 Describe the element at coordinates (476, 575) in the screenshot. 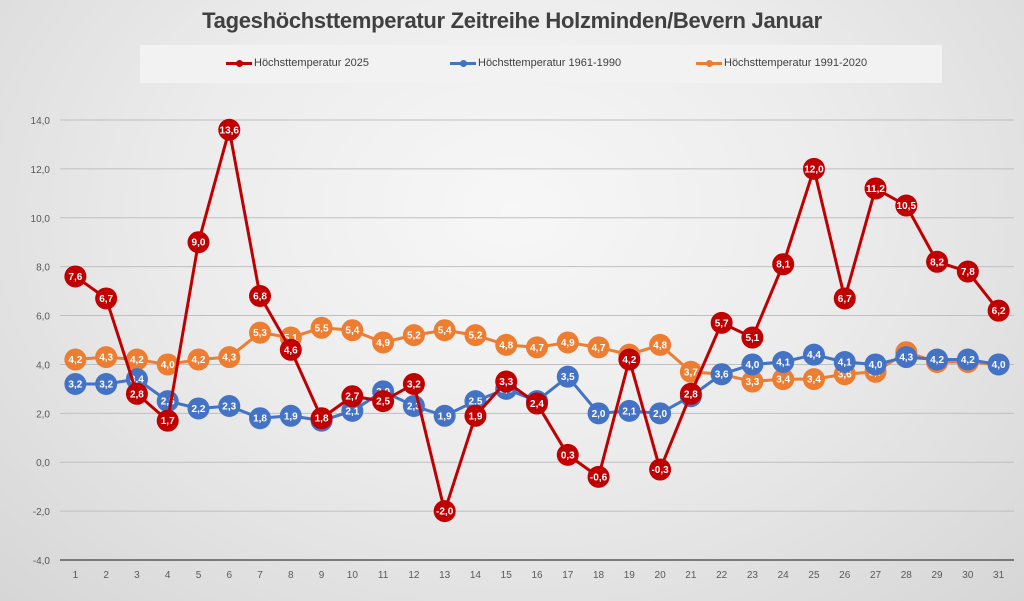

I see `x-tick-label: 14` at that location.